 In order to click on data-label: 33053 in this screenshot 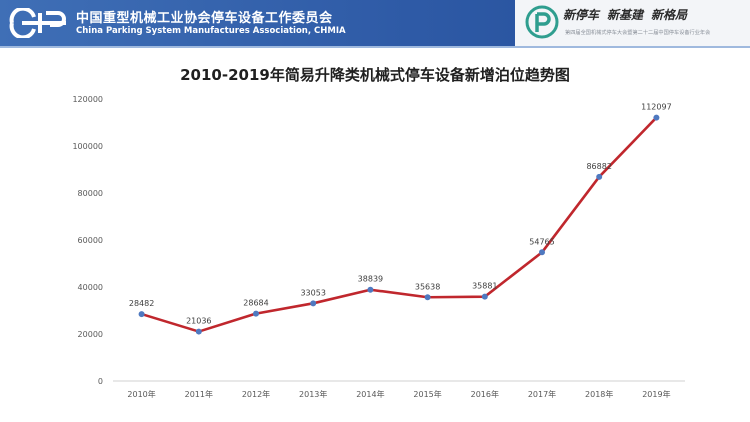, I will do `click(312, 292)`.